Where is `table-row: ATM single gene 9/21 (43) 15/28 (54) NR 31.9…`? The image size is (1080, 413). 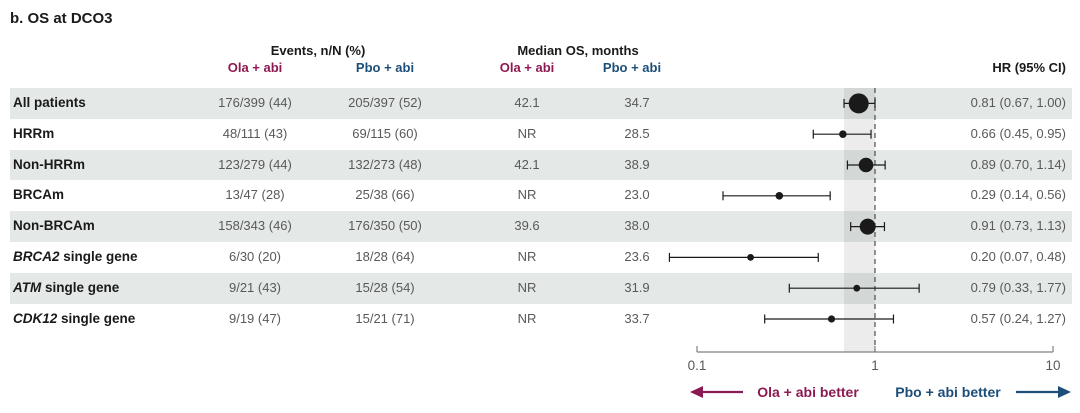 table-row: ATM single gene 9/21 (43) 15/28 (54) NR 31.9… is located at coordinates (541, 288).